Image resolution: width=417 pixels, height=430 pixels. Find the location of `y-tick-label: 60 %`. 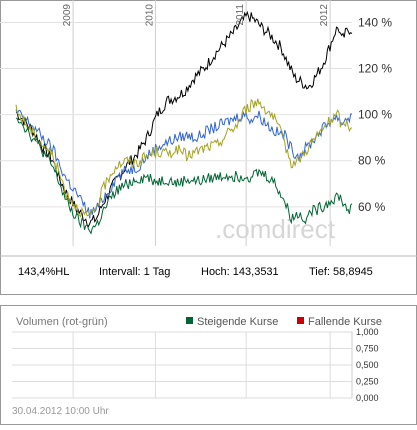

y-tick-label: 60 % is located at coordinates (372, 207).